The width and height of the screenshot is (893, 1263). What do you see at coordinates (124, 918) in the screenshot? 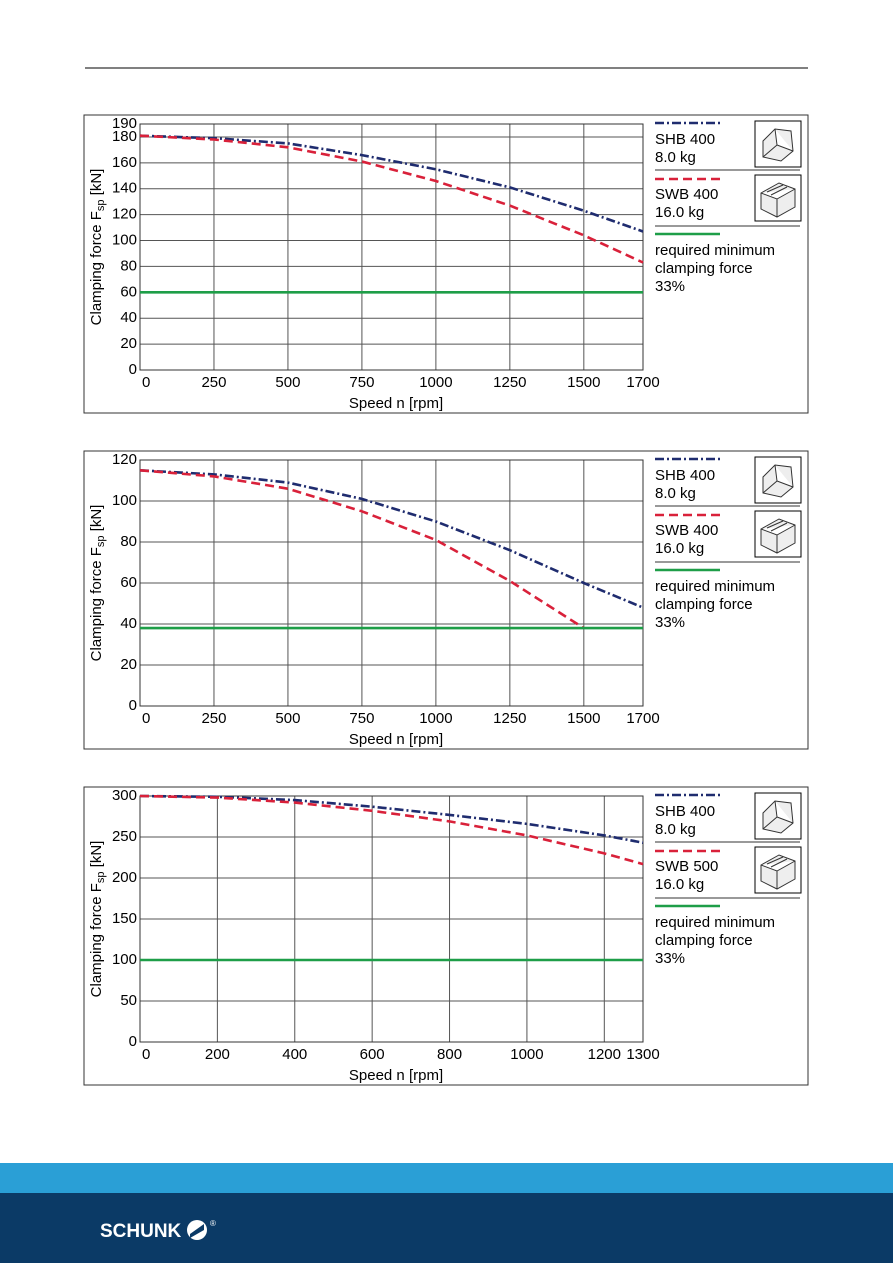
I see `y-tick-label: 150` at bounding box center [124, 918].